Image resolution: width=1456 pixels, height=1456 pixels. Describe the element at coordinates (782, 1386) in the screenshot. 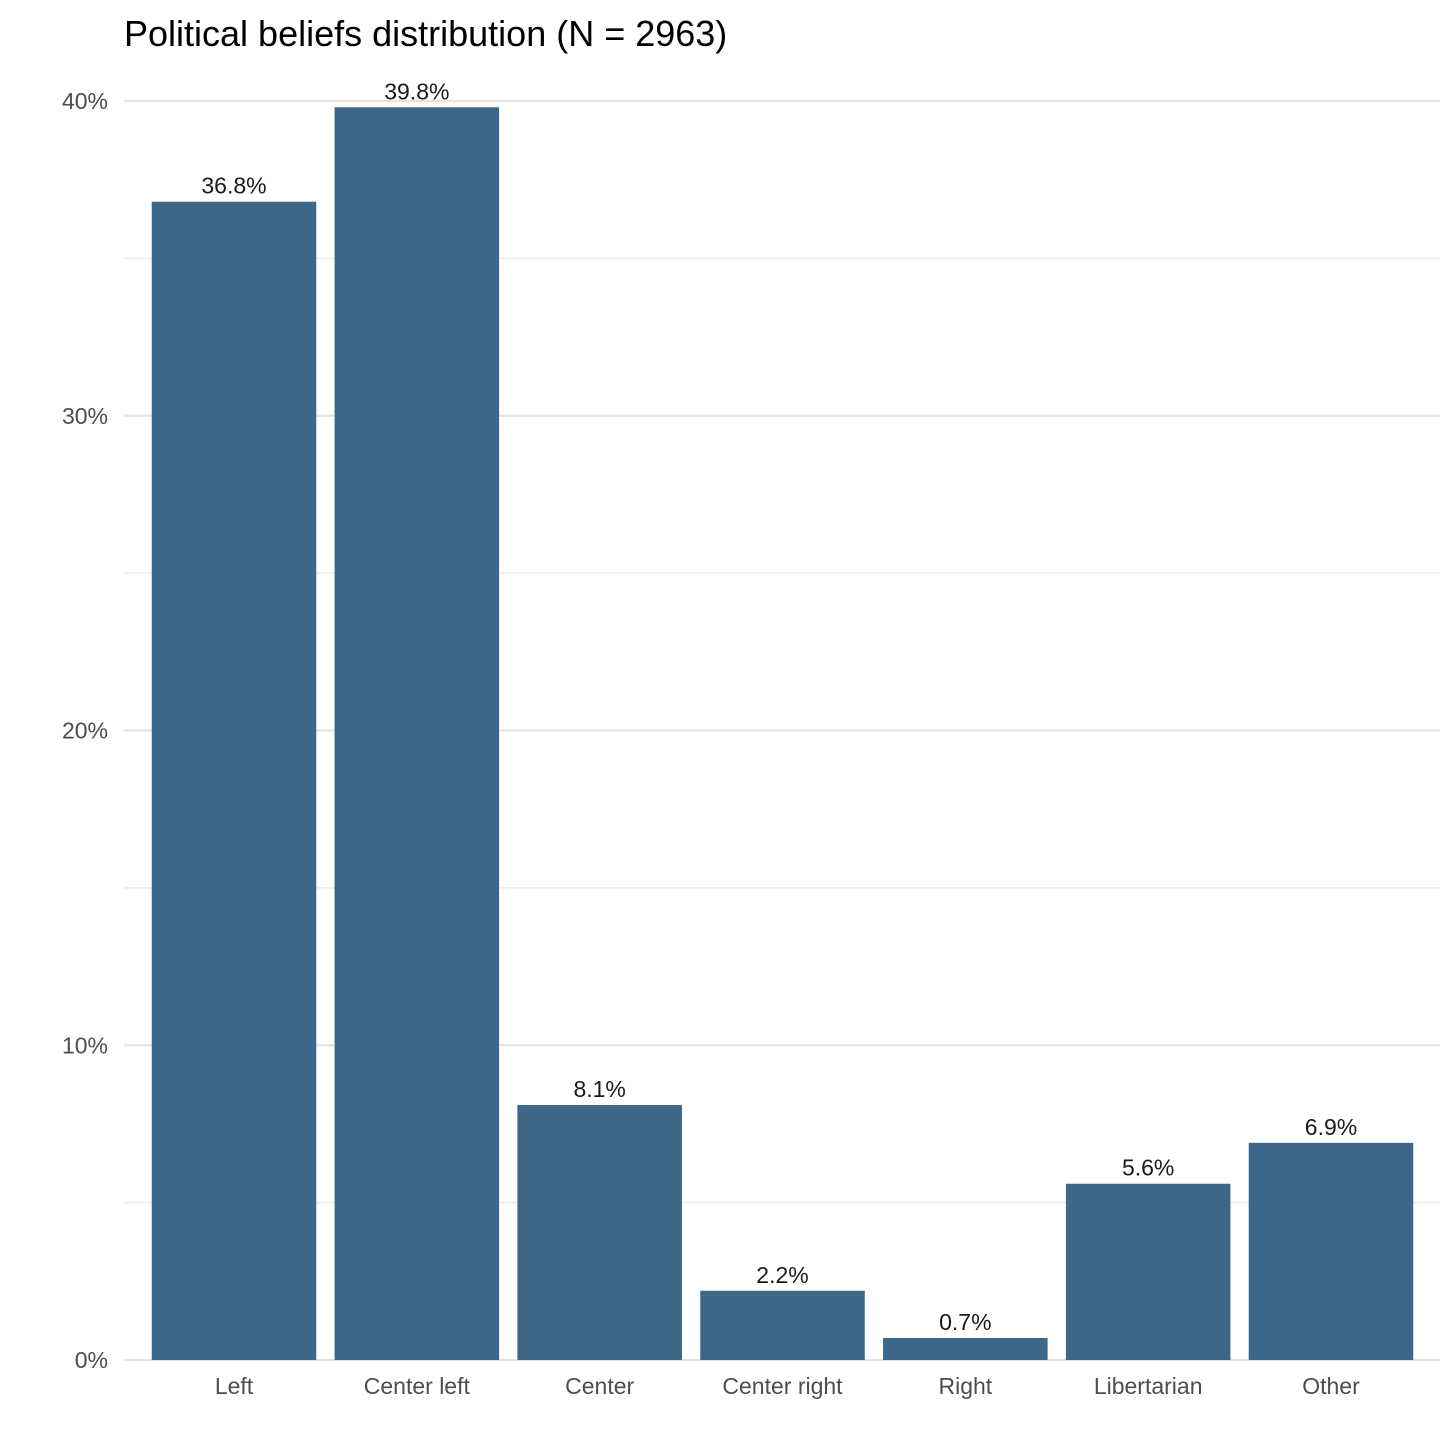

I see `x-tick-label: Center right` at that location.